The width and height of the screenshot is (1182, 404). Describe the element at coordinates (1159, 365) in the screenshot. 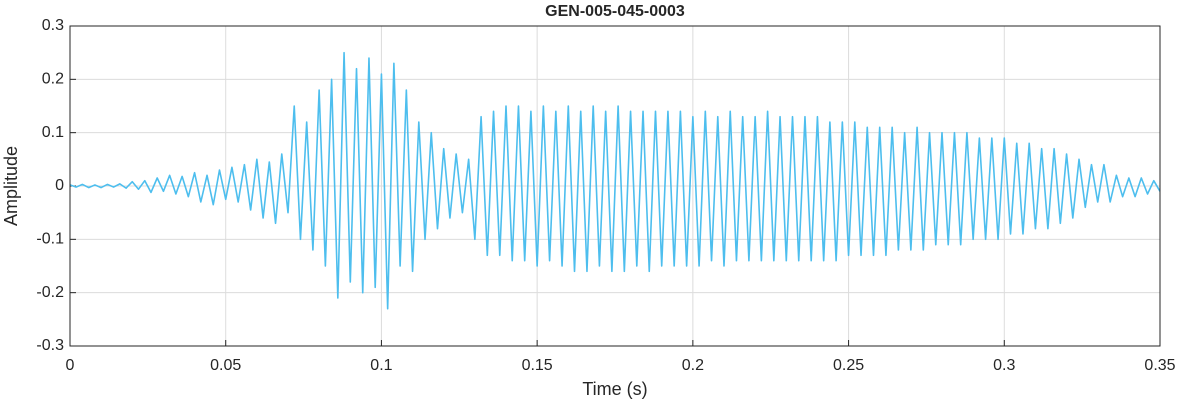

I see `x-tick-label: 0.35` at that location.